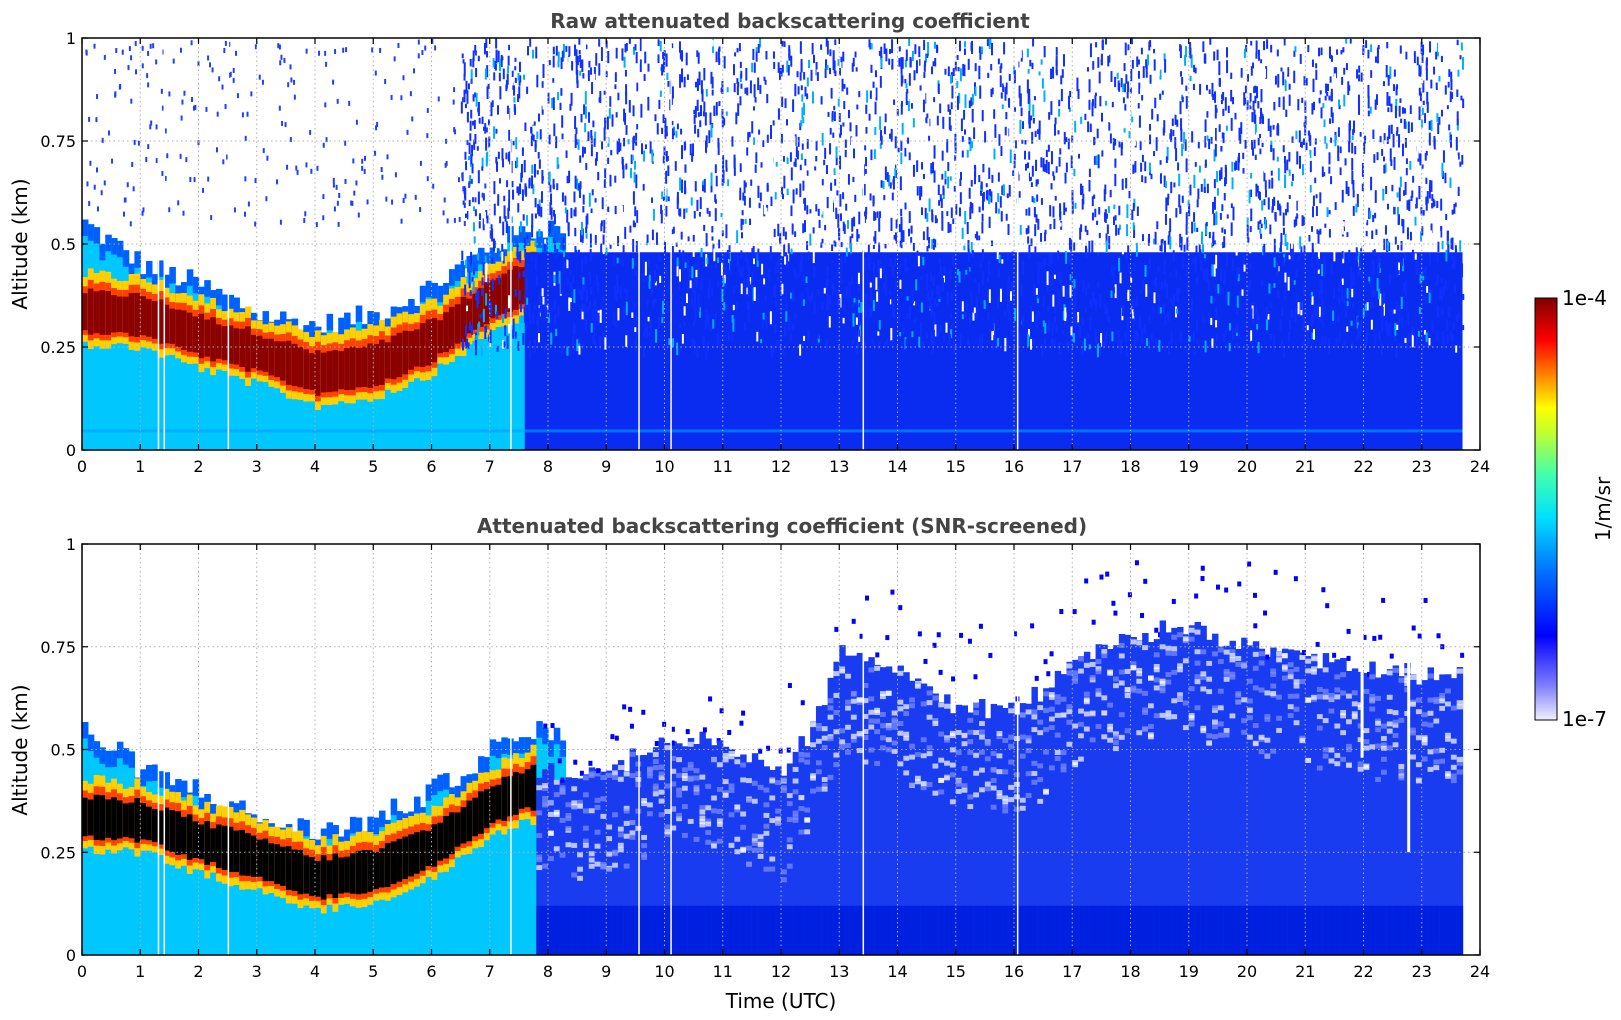 This screenshot has width=1621, height=1020. What do you see at coordinates (1574, 508) in the screenshot?
I see `colorbar: 1e-4 1e-7 1/m/sr` at bounding box center [1574, 508].